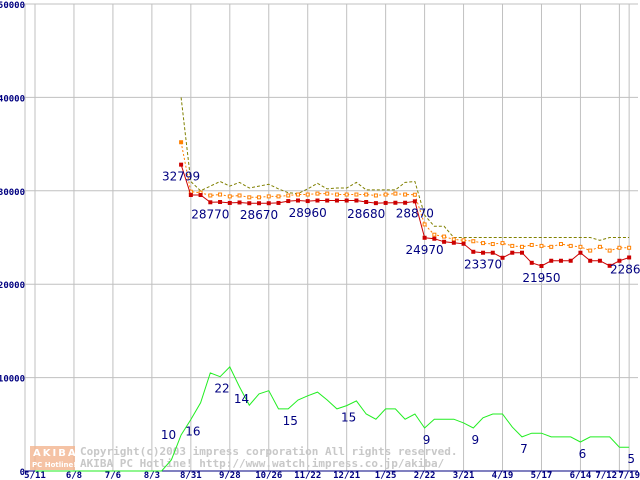  What do you see at coordinates (503, 475) in the screenshot?
I see `x-tick-label: 4/19` at bounding box center [503, 475].